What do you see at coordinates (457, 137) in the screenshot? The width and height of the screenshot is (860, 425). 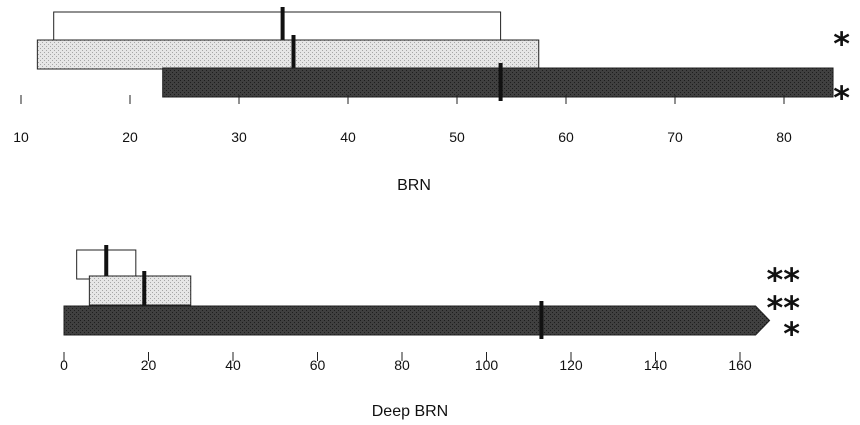 I see `tick-label: 50` at bounding box center [457, 137].